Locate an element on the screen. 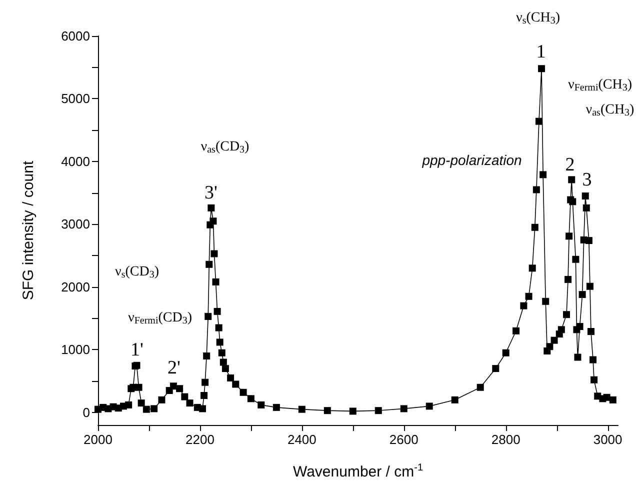  y-tick-label: 5000 is located at coordinates (75, 98).